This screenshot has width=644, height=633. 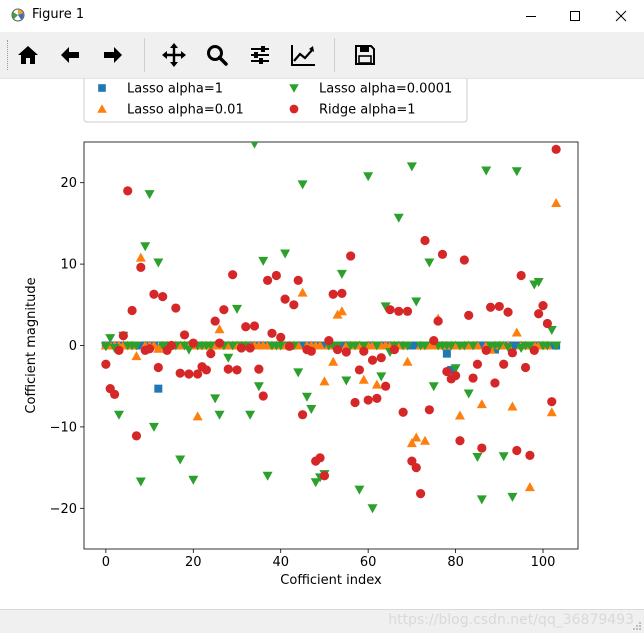 I want to click on y-axis-label: Cofficient magnitude, so click(x=31, y=345).